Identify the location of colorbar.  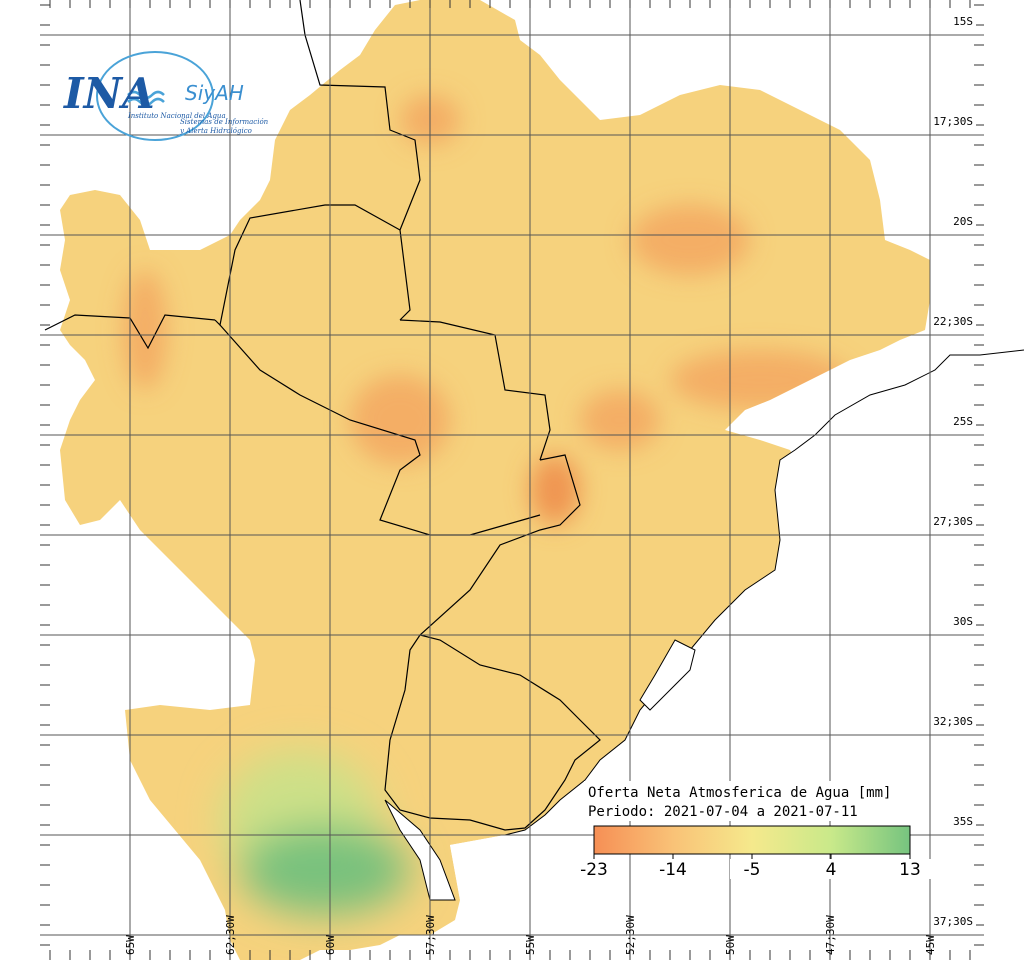
(752, 840).